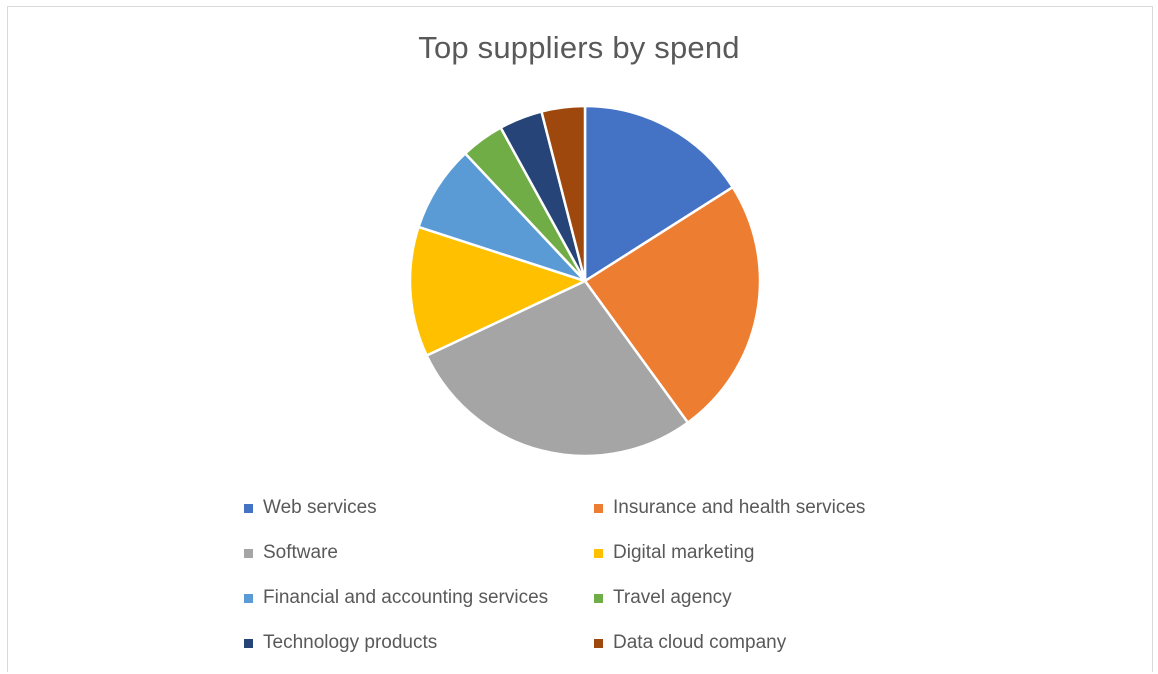  I want to click on pie-slice-data-cloud-company, so click(563, 193).